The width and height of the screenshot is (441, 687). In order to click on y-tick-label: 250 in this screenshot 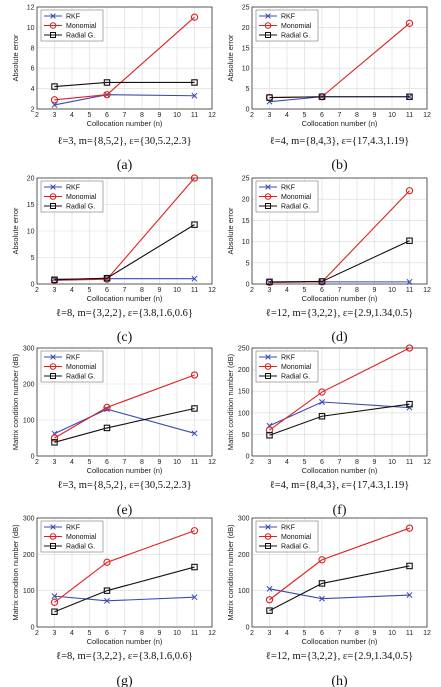, I will do `click(244, 349)`.